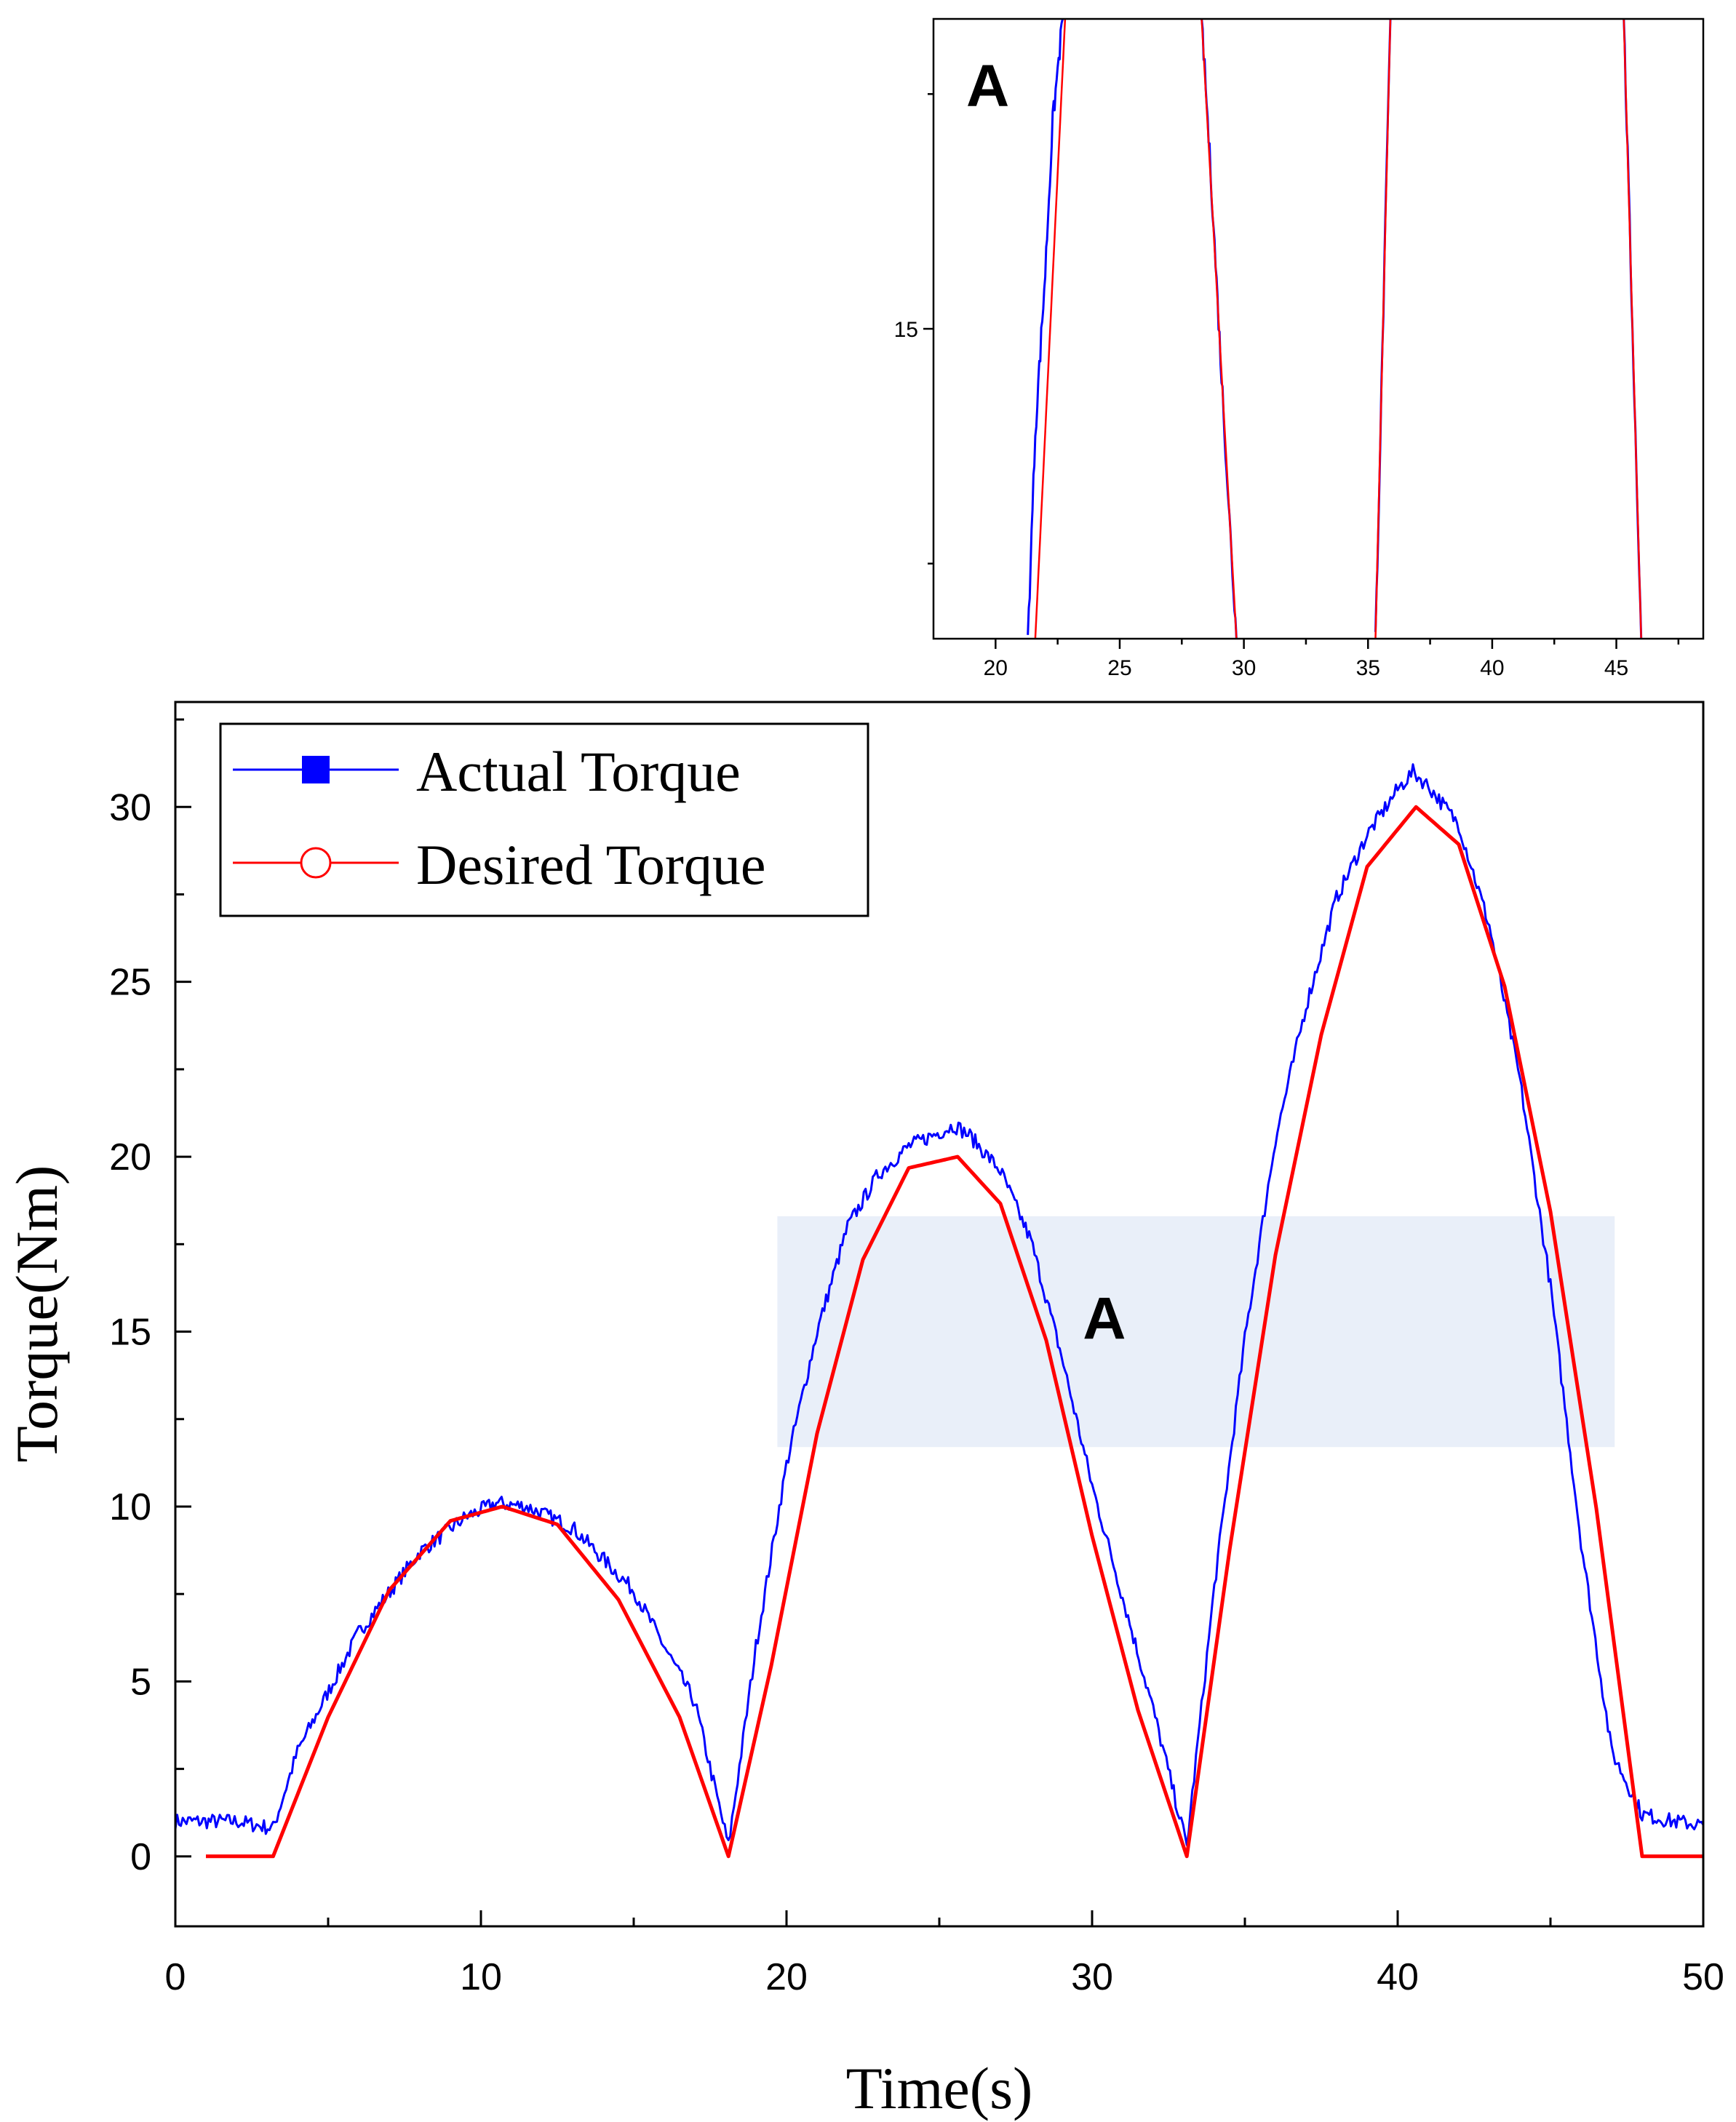  What do you see at coordinates (140, 1857) in the screenshot?
I see `y-tick-label: 0` at bounding box center [140, 1857].